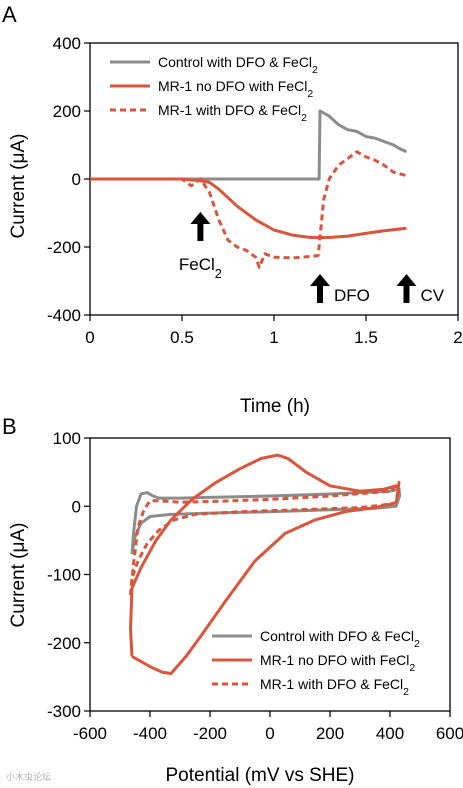 The width and height of the screenshot is (463, 788). What do you see at coordinates (64, 315) in the screenshot?
I see `y-tick-label: -400` at bounding box center [64, 315].